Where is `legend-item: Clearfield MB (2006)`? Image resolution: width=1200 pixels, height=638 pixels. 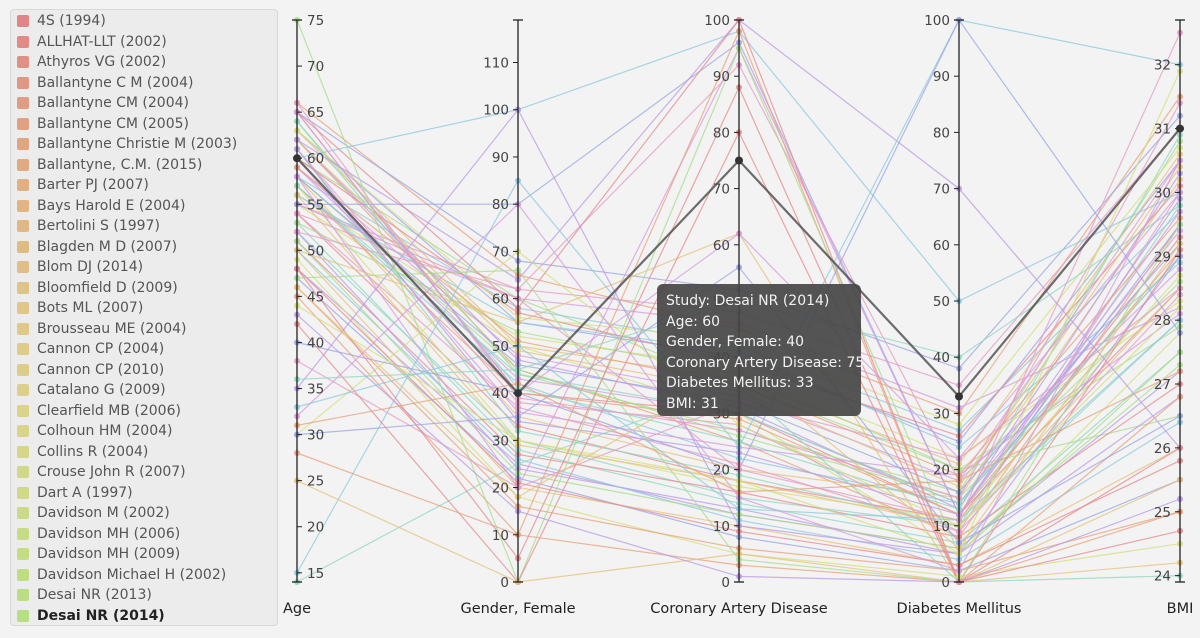 legend-item: Clearfield MB (2006) is located at coordinates (147, 411).